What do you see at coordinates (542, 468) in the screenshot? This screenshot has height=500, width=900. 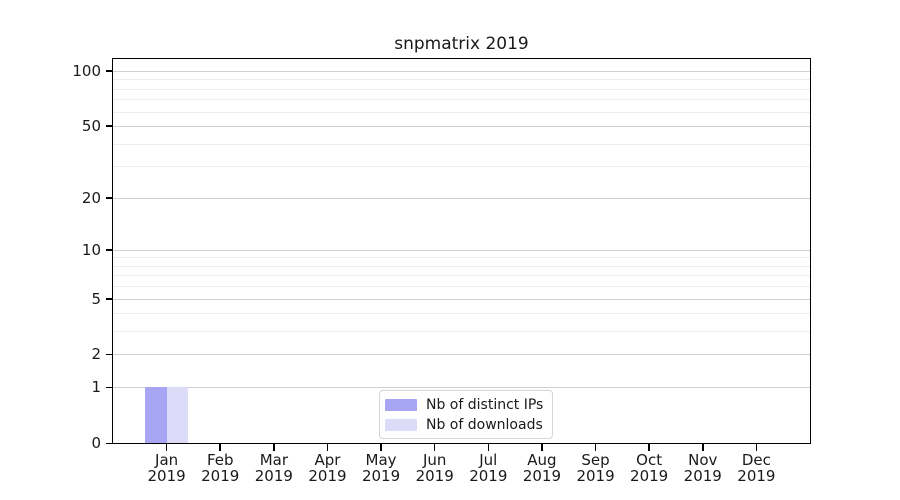 I see `x-tick-label: Aug 2019` at bounding box center [542, 468].